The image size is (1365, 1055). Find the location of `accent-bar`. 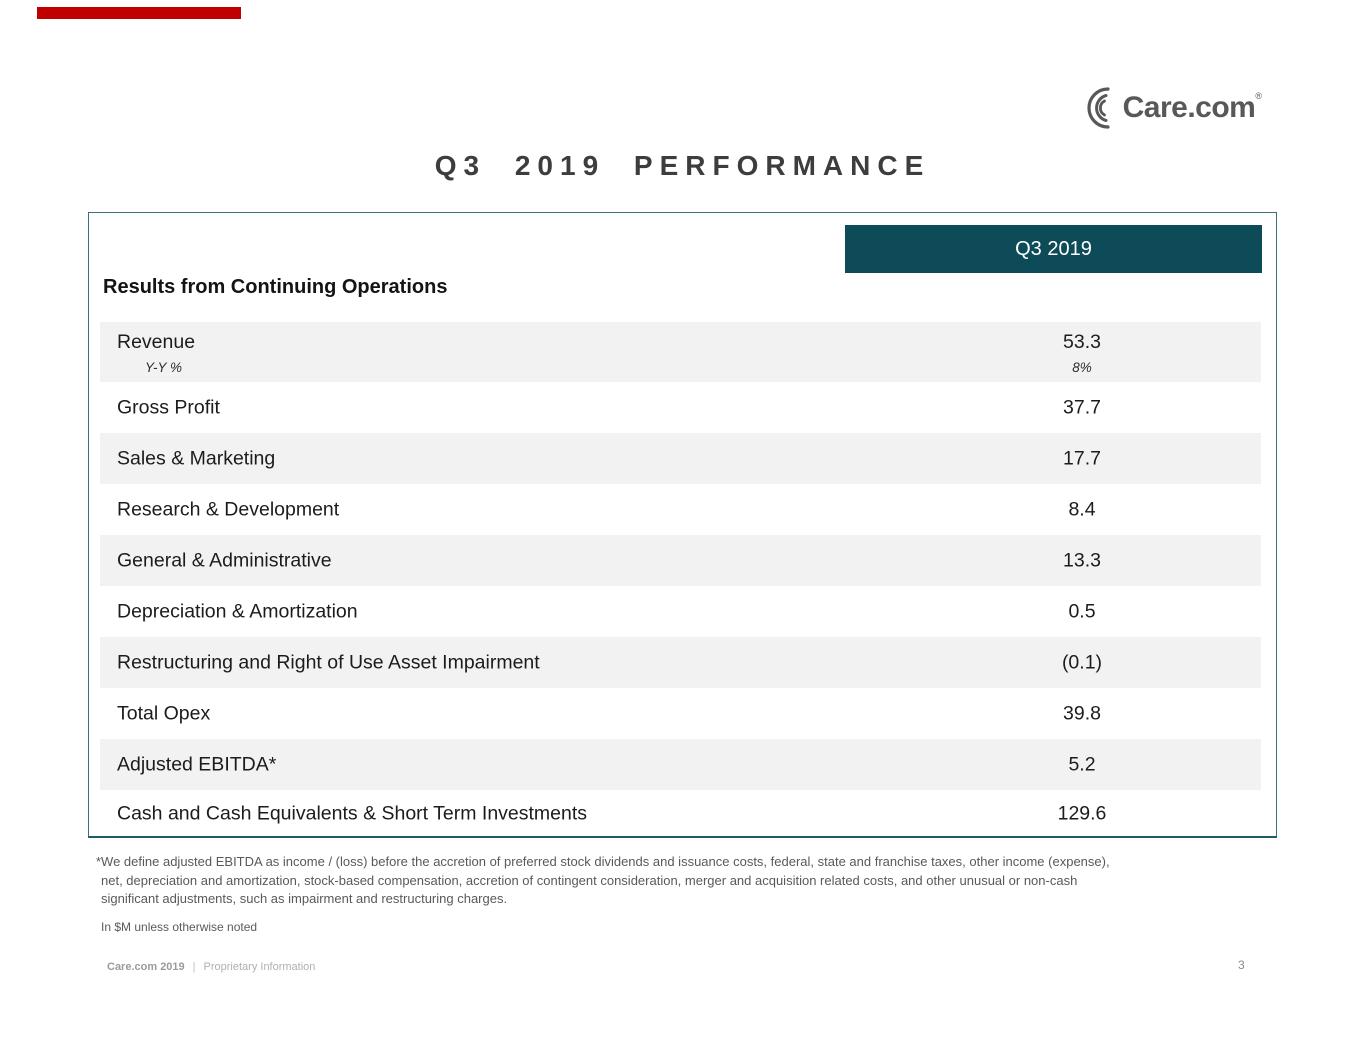

accent-bar is located at coordinates (139, 13).